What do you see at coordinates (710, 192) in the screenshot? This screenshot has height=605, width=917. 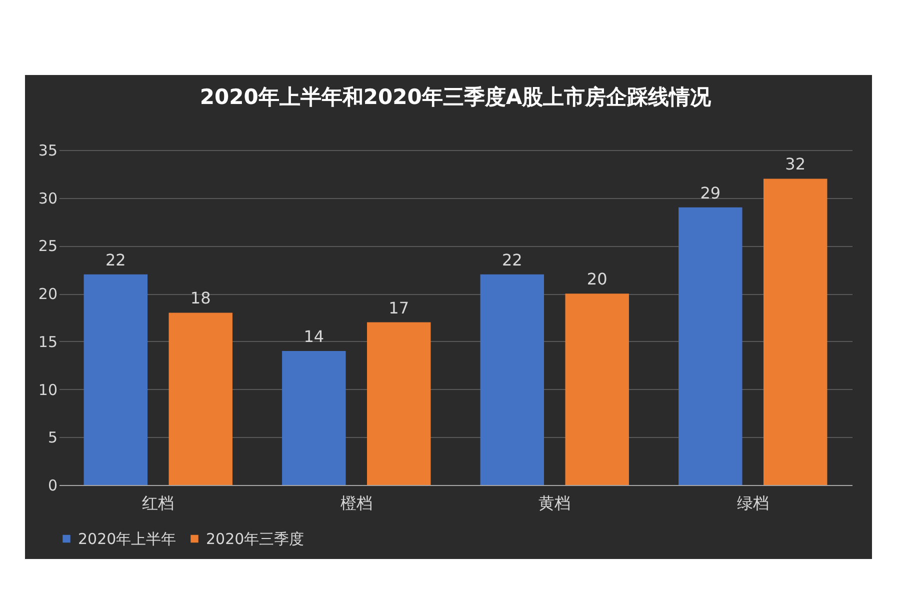 I see `data-label: 29` at bounding box center [710, 192].